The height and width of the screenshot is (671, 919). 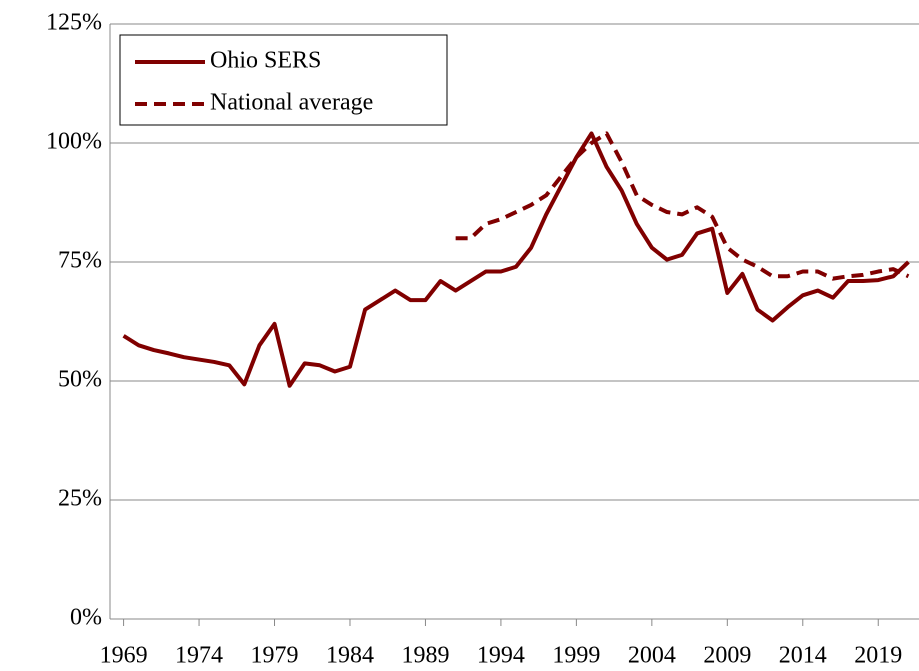 What do you see at coordinates (80, 261) in the screenshot?
I see `y-tick-label: 75%` at bounding box center [80, 261].